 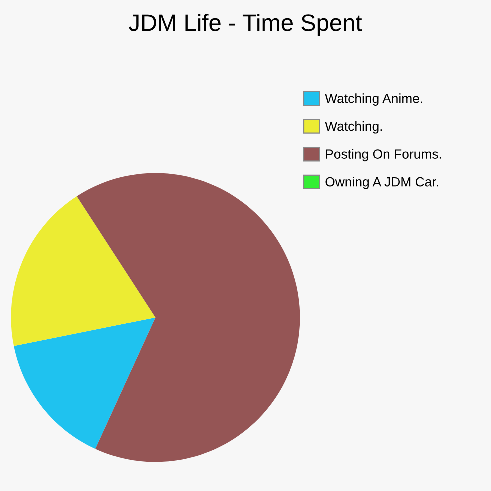 What do you see at coordinates (382, 183) in the screenshot?
I see `legend-label: Owning A JDM Car.` at bounding box center [382, 183].